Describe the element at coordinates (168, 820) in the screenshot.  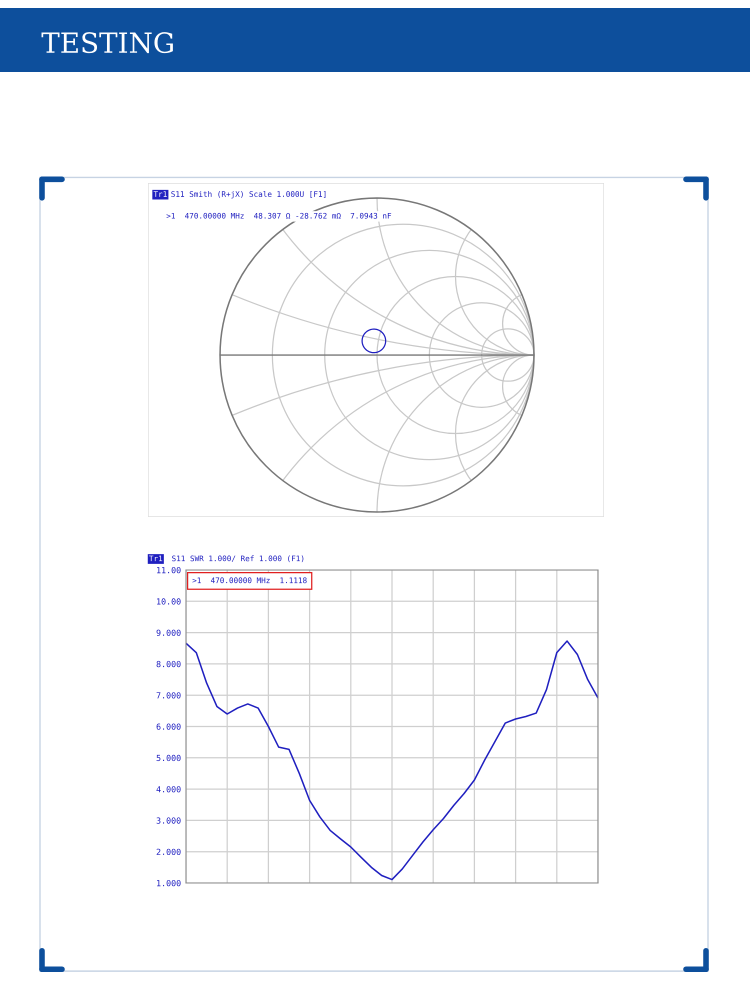
I see `y-tick-label: 3.000` at that location.